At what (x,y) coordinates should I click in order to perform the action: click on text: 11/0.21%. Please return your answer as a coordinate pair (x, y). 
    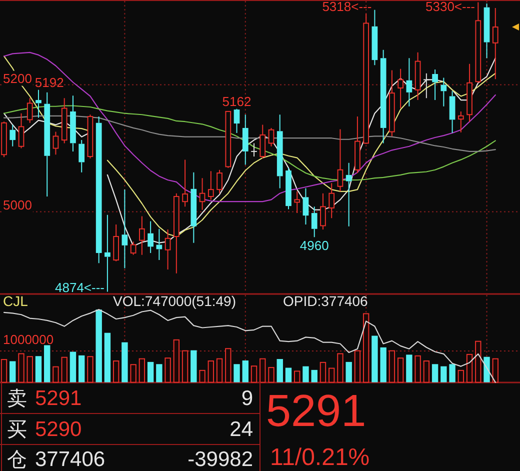
    Looking at the image, I should click on (320, 457).